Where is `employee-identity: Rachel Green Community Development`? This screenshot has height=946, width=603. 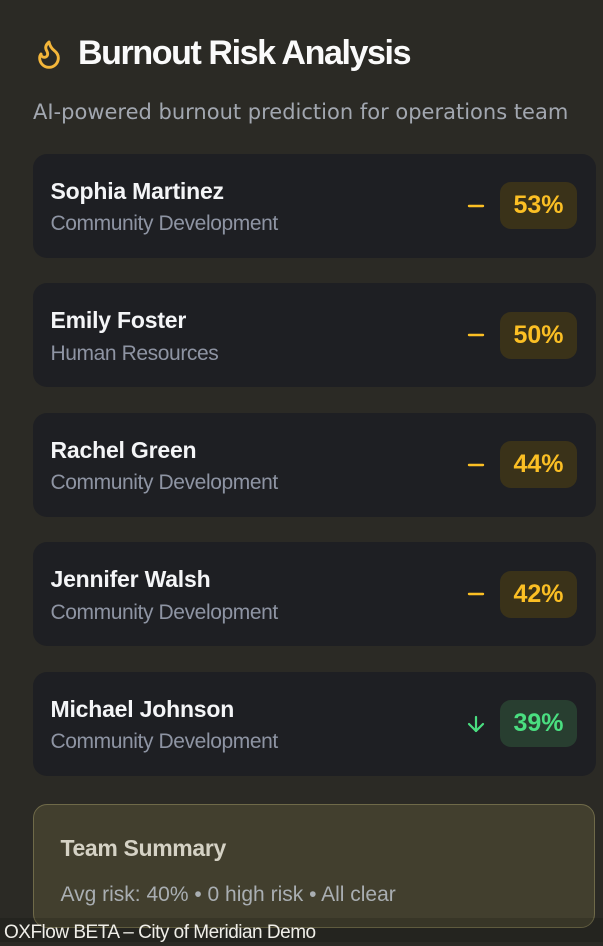
employee-identity: Rachel Green Community Development is located at coordinates (164, 466).